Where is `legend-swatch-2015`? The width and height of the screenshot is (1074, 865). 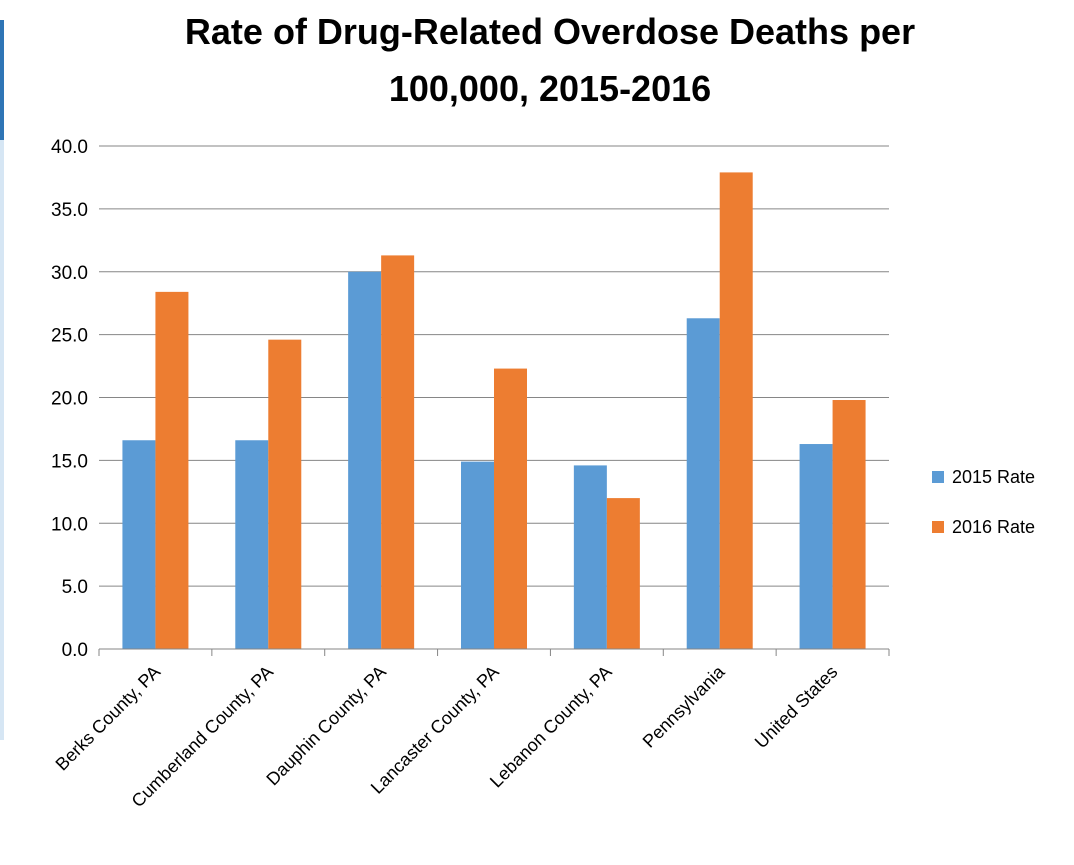
legend-swatch-2015 is located at coordinates (938, 477).